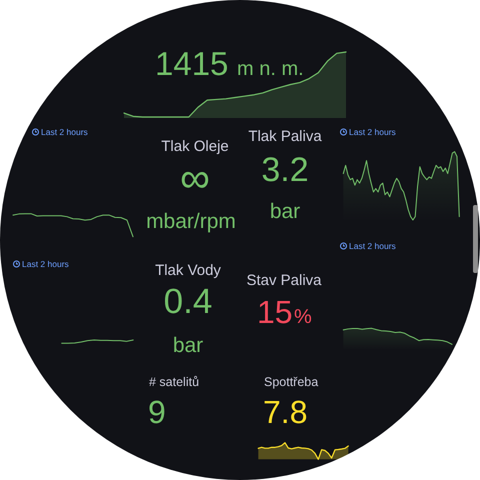 The width and height of the screenshot is (480, 480). I want to click on text: Tlak Paliva, so click(285, 136).